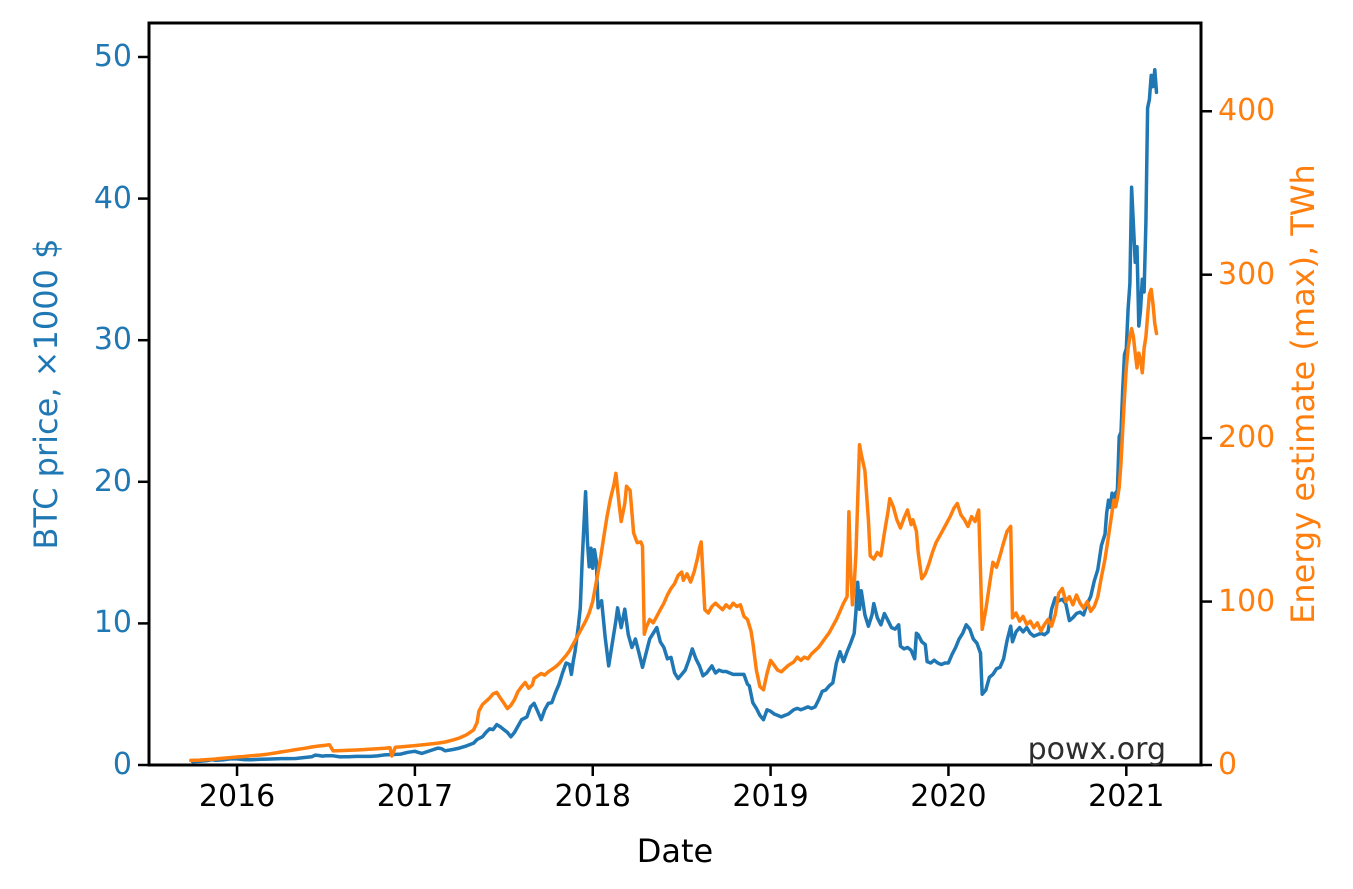 The image size is (1353, 889). Describe the element at coordinates (675, 851) in the screenshot. I see `x-axis-title: Date` at that location.